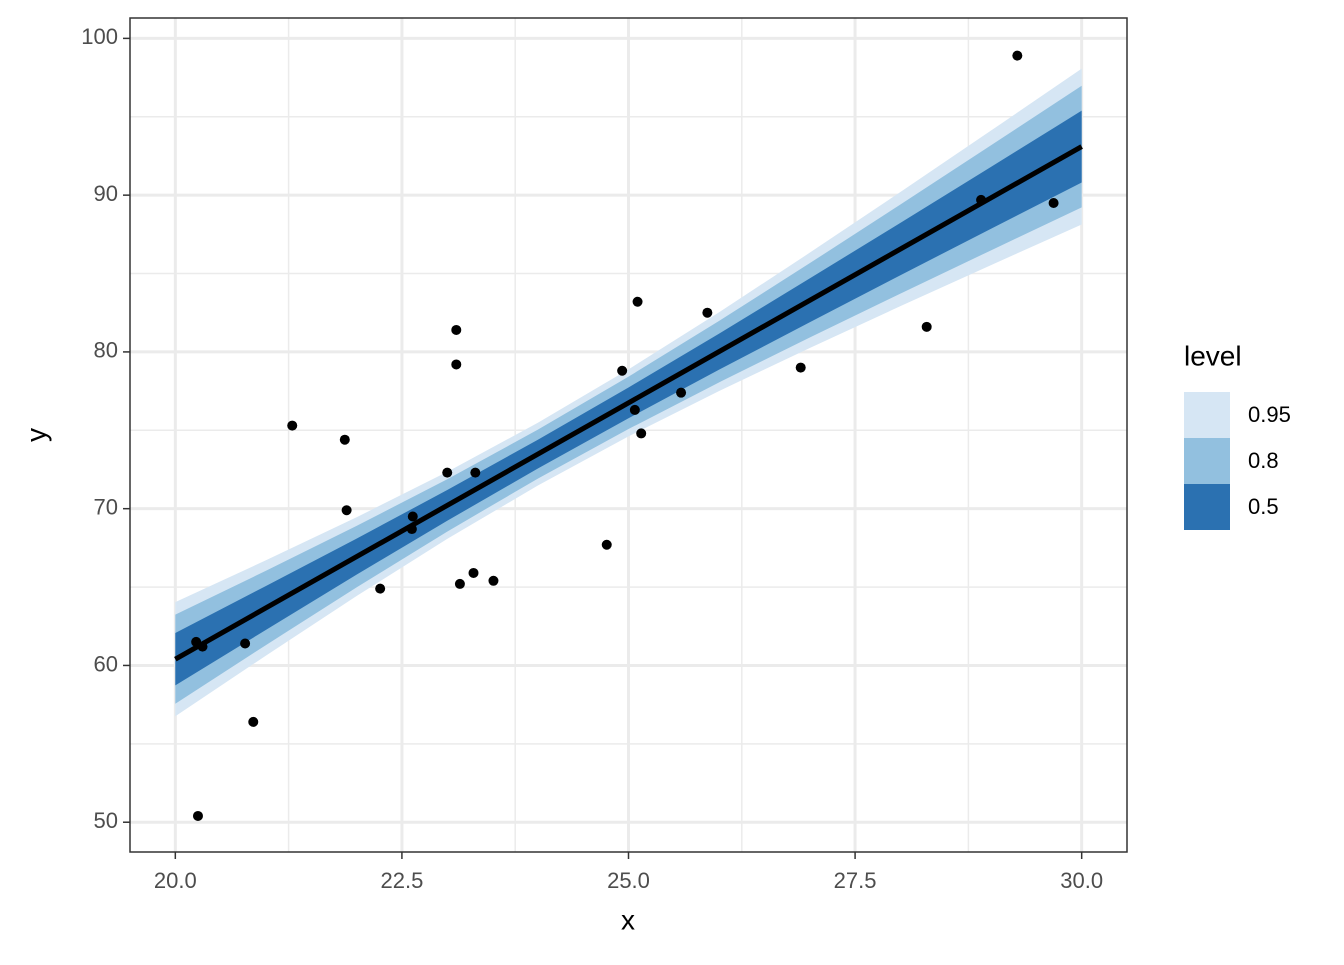 This screenshot has height=965, width=1344. I want to click on y-tick-label: 50, so click(106, 820).